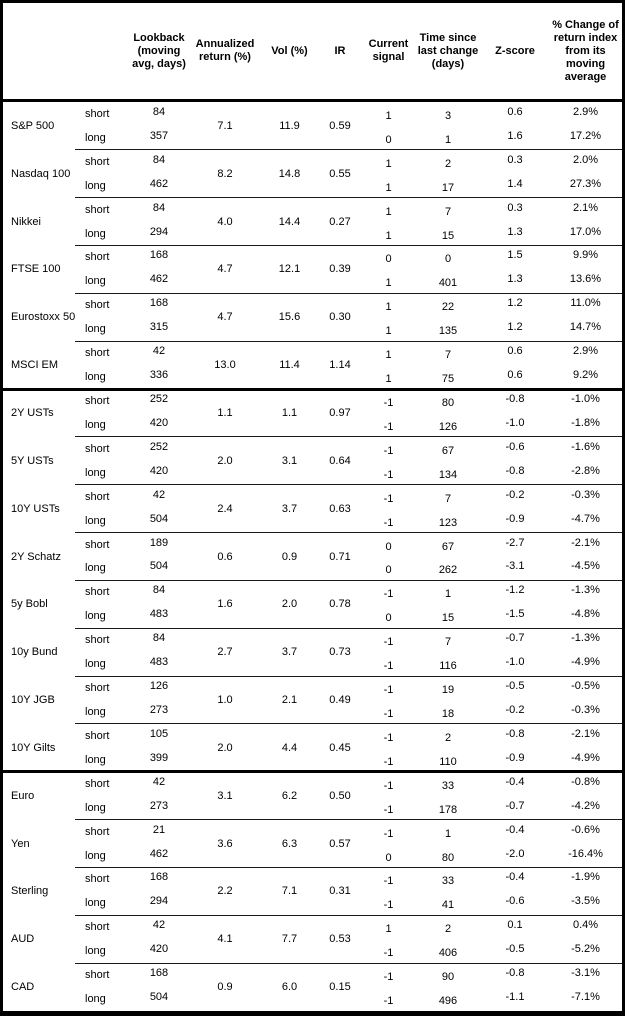 The width and height of the screenshot is (625, 1016). What do you see at coordinates (585, 351) in the screenshot?
I see `pct-short-value: 2.9%` at bounding box center [585, 351].